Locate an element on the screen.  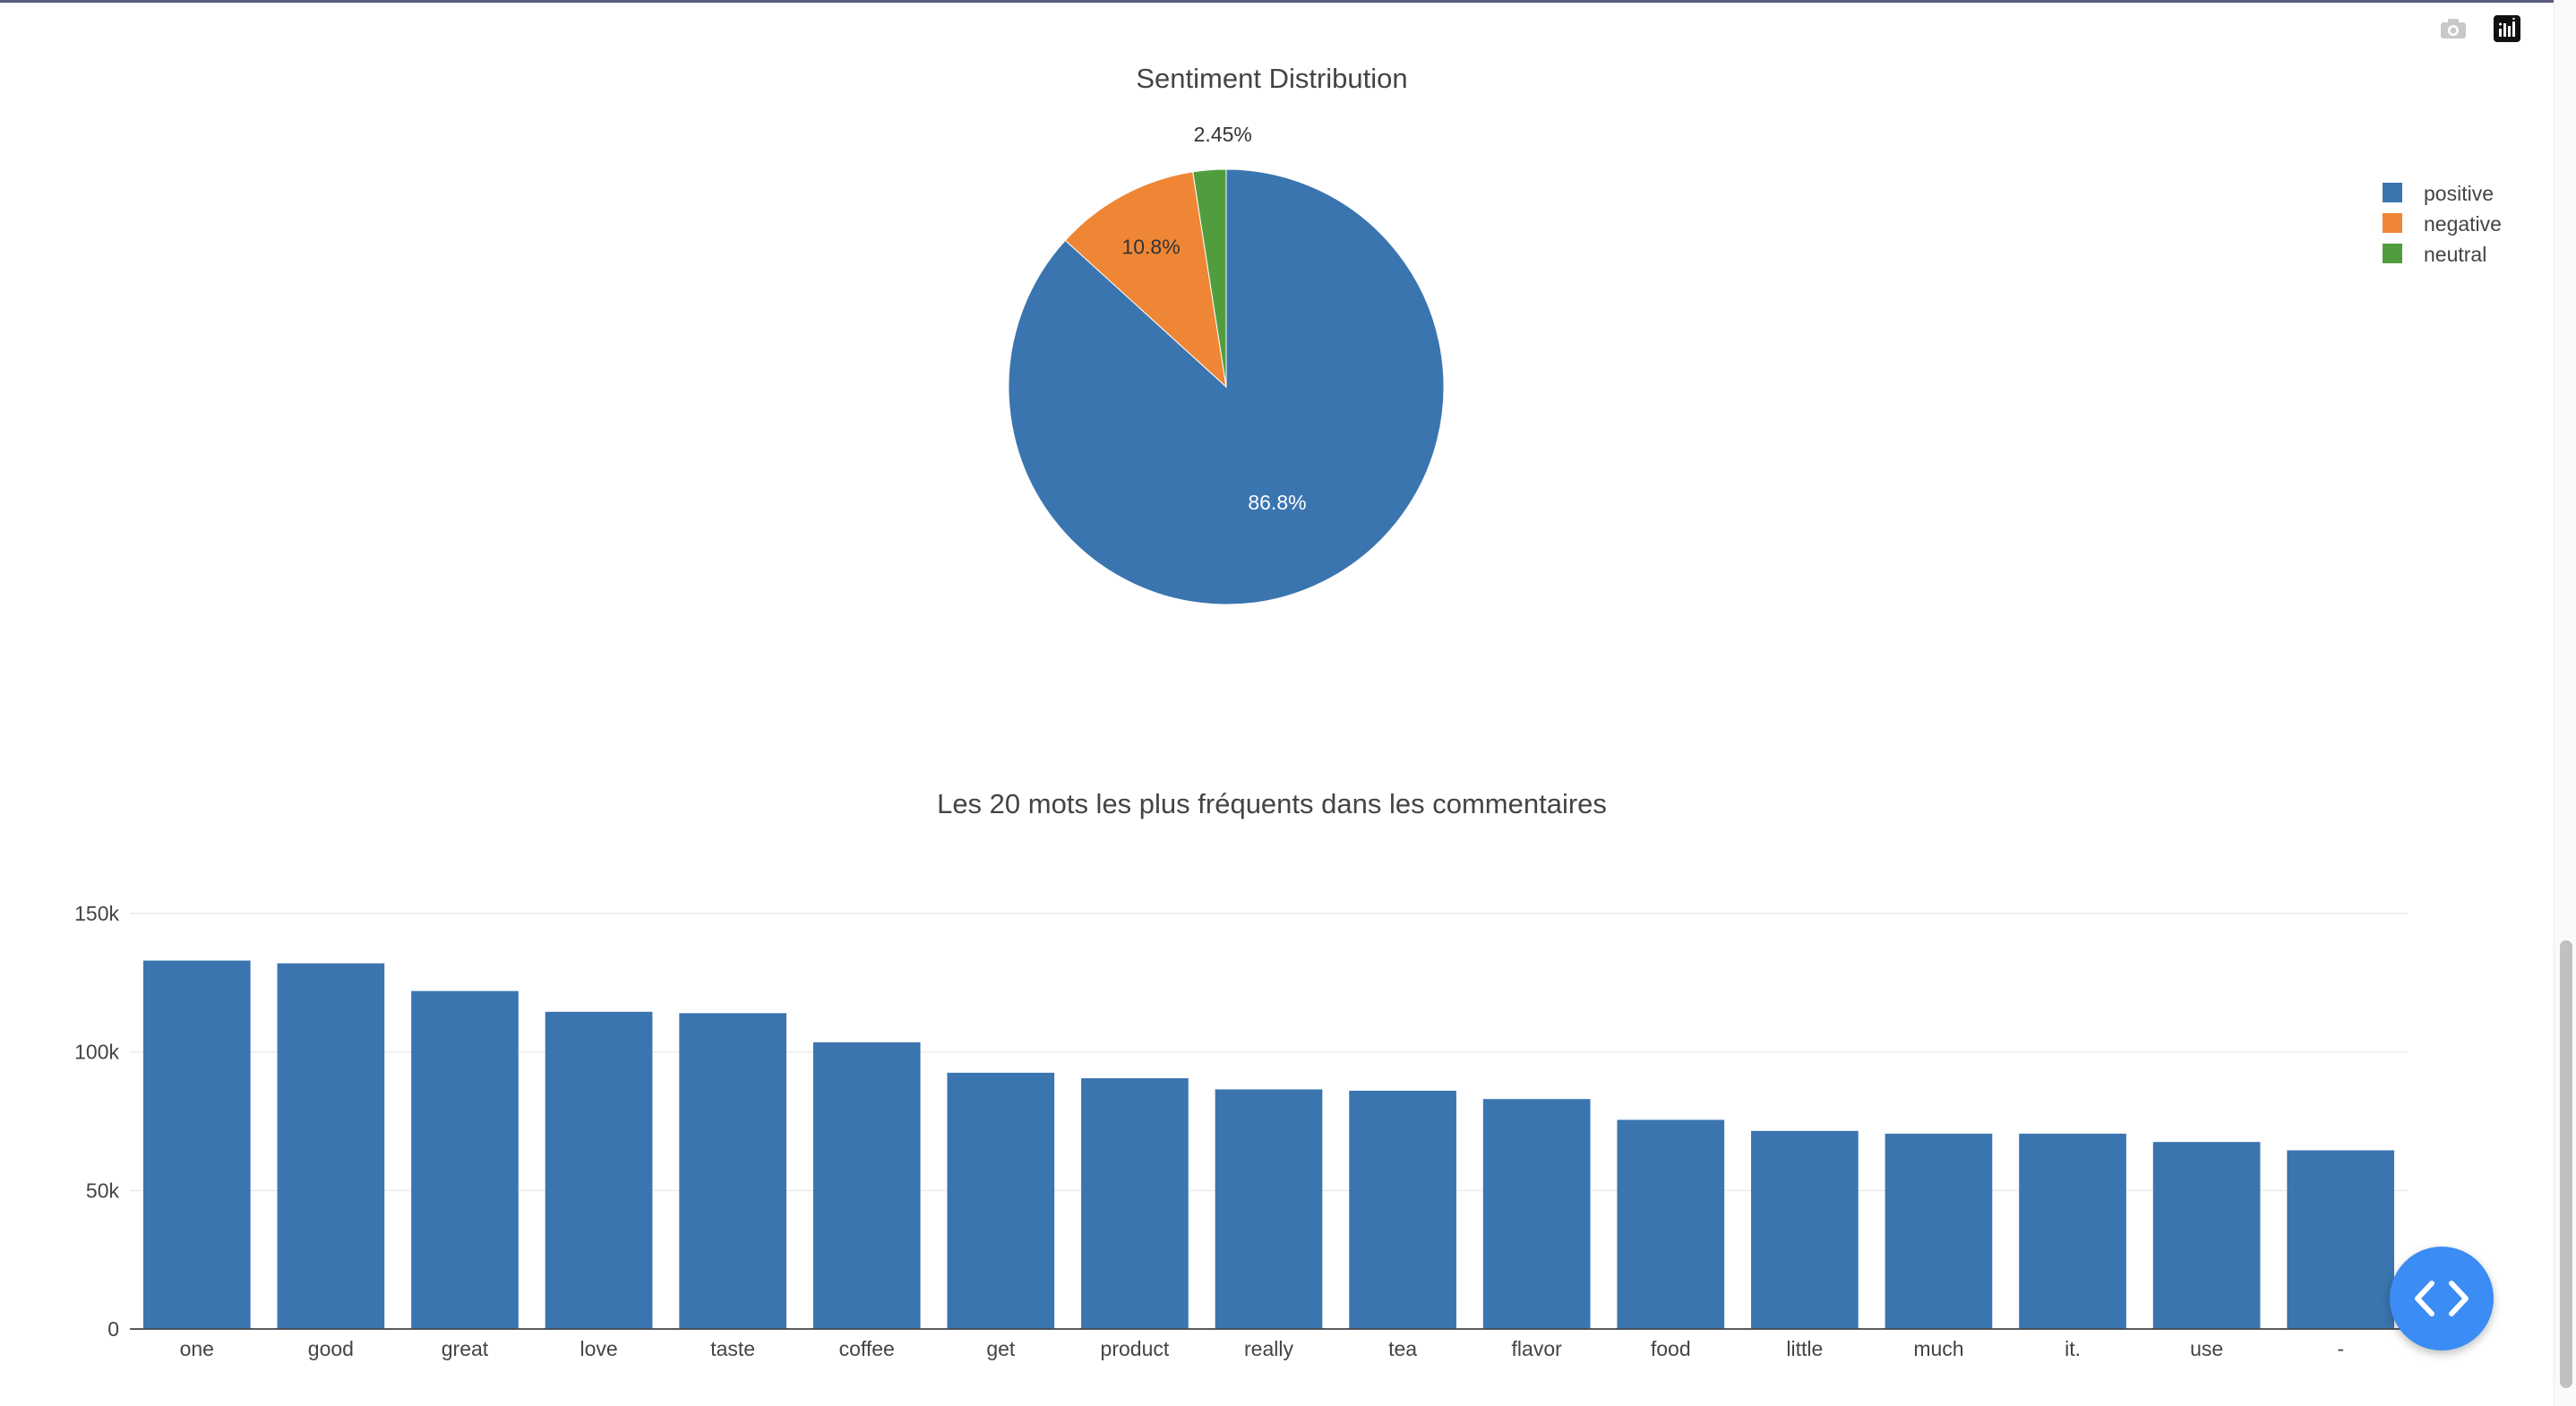
plotly-logo-icon is located at coordinates (2507, 28).